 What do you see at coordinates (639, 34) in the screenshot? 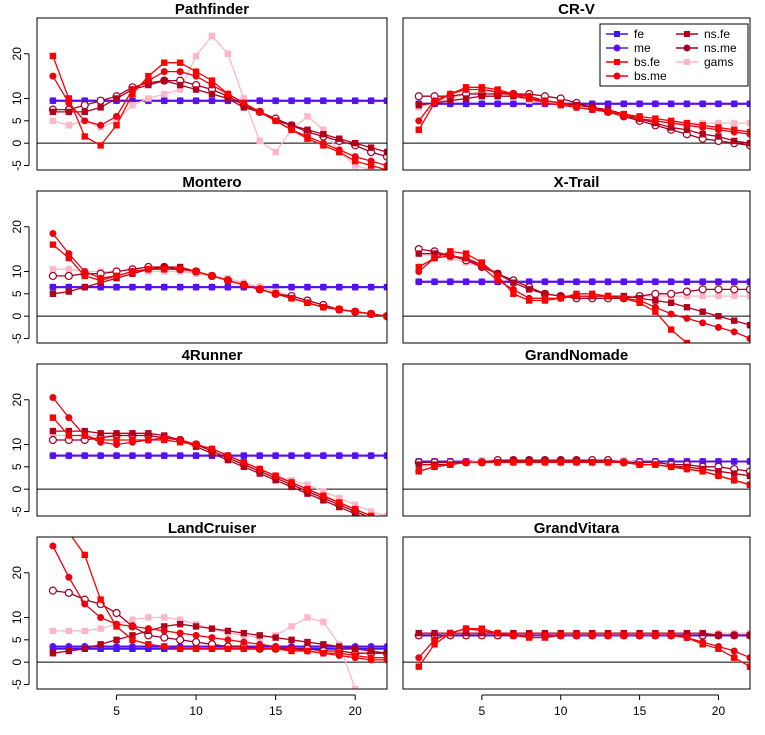
I see `legend-label-fe: fe` at bounding box center [639, 34].